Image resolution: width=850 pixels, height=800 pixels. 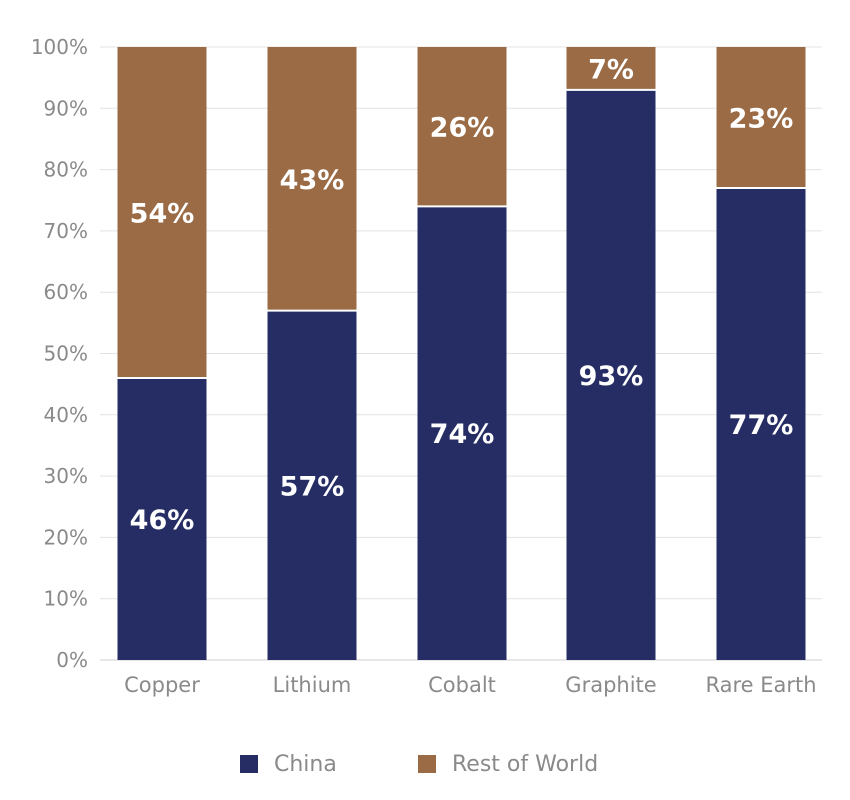 I want to click on data-label: 23%, so click(x=761, y=118).